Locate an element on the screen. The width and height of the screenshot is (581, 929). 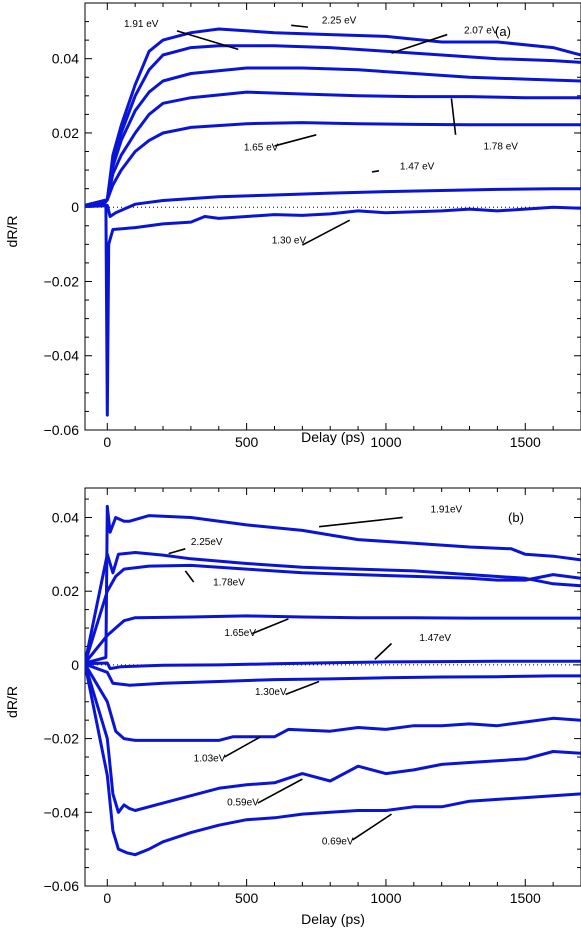
series-line-2.25eV is located at coordinates (333, 608).